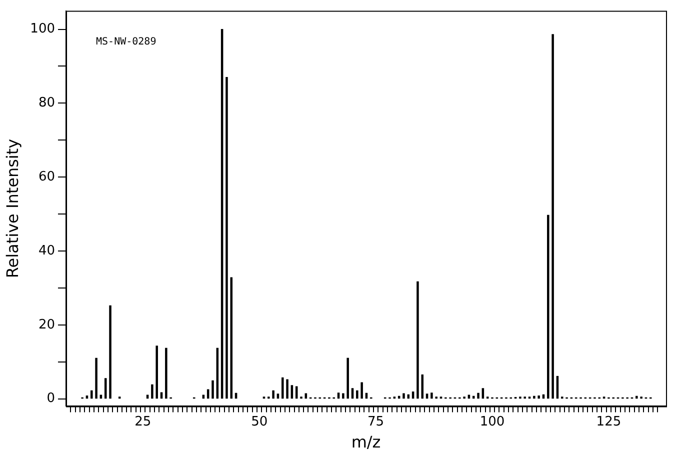  What do you see at coordinates (366, 442) in the screenshot?
I see `x-axis-title: m/z` at bounding box center [366, 442].